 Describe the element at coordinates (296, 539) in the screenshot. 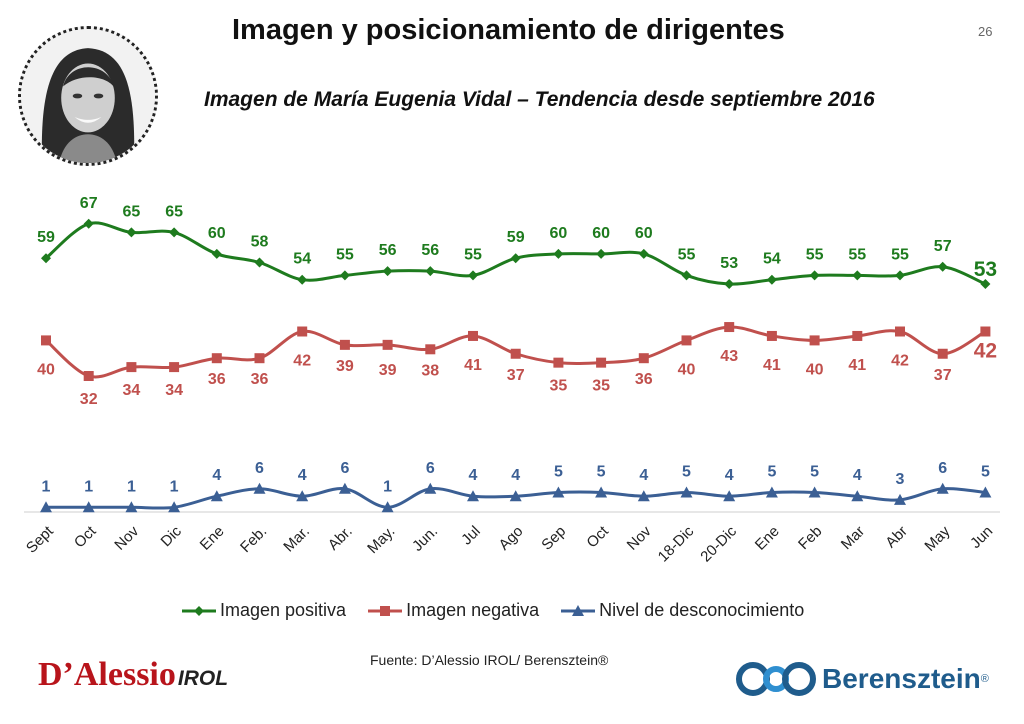

I see `x-tick-label-6: Mar.` at that location.